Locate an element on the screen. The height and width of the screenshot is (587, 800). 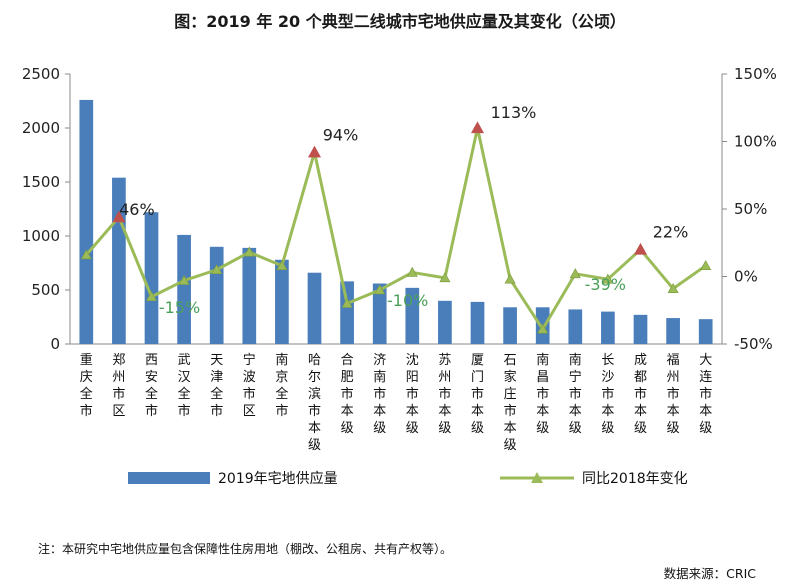
y-left-tick-label: 2000 is located at coordinates (41, 128).